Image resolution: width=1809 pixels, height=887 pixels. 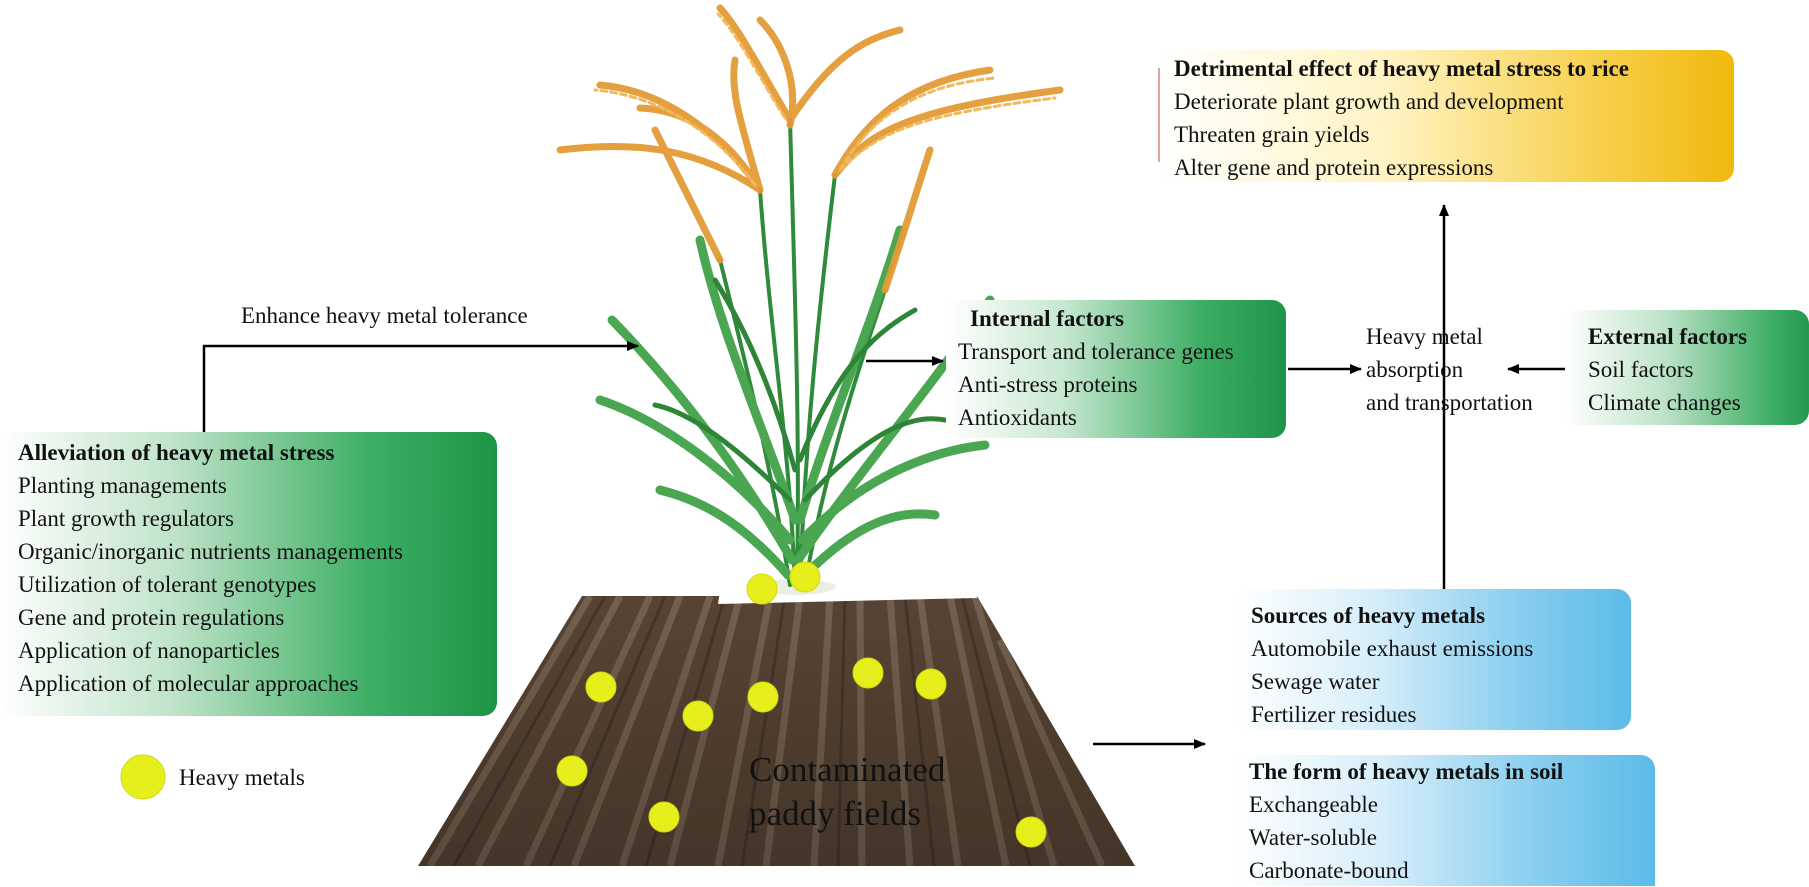 I want to click on sources-title: Sources of heavy metals, so click(x=1368, y=615).